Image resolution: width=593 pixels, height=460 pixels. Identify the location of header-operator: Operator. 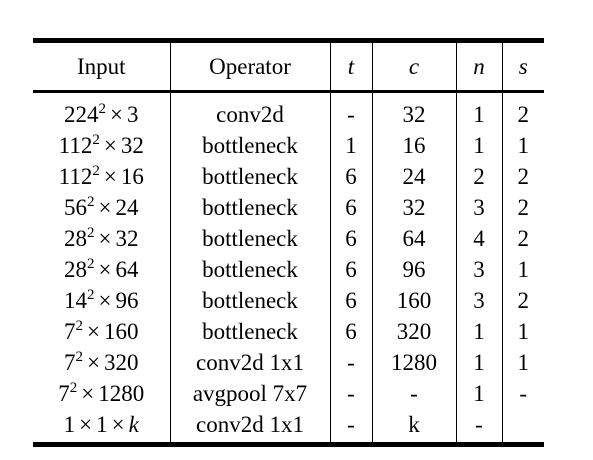
(250, 66).